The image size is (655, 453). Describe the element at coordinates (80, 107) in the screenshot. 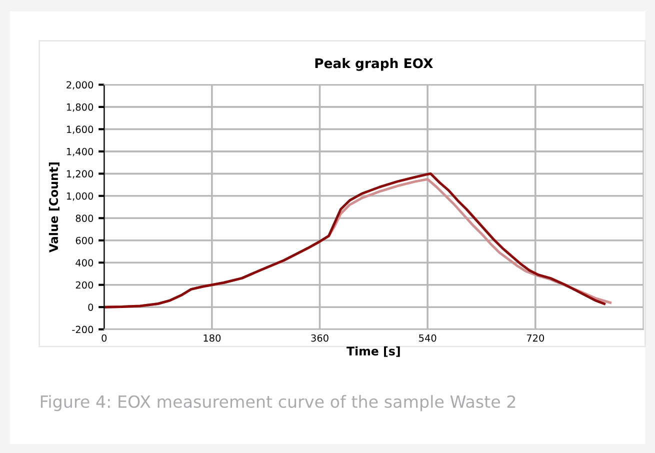

I see `y-tick-label: 1,800` at that location.